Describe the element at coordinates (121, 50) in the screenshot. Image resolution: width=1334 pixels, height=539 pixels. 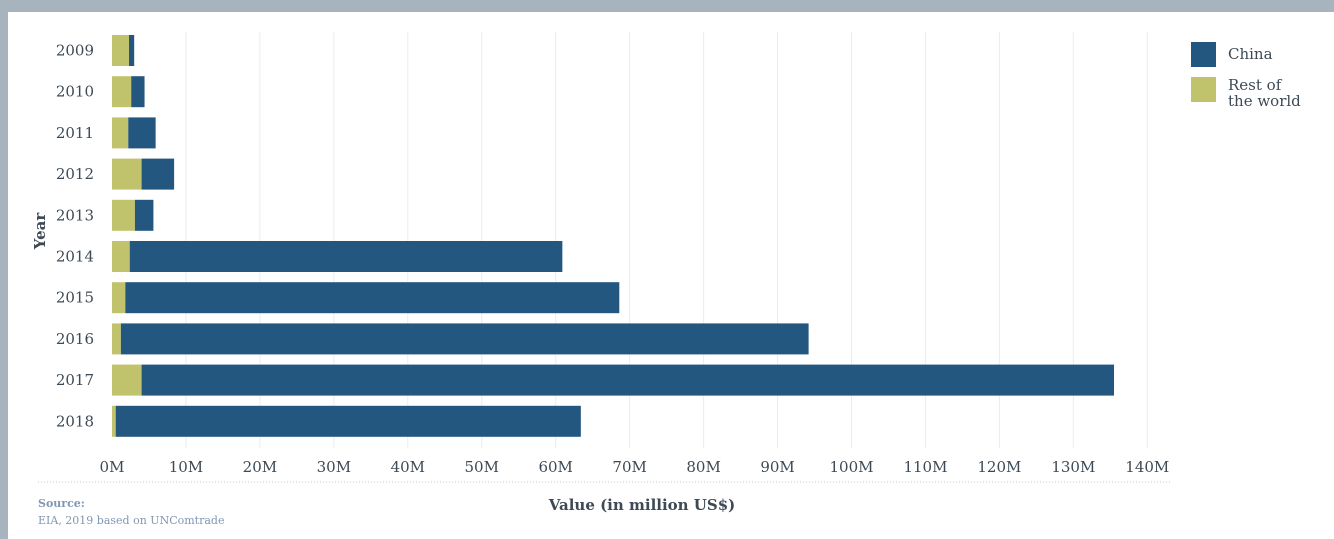
I see `bar-rest-of-the-world-2009` at that location.